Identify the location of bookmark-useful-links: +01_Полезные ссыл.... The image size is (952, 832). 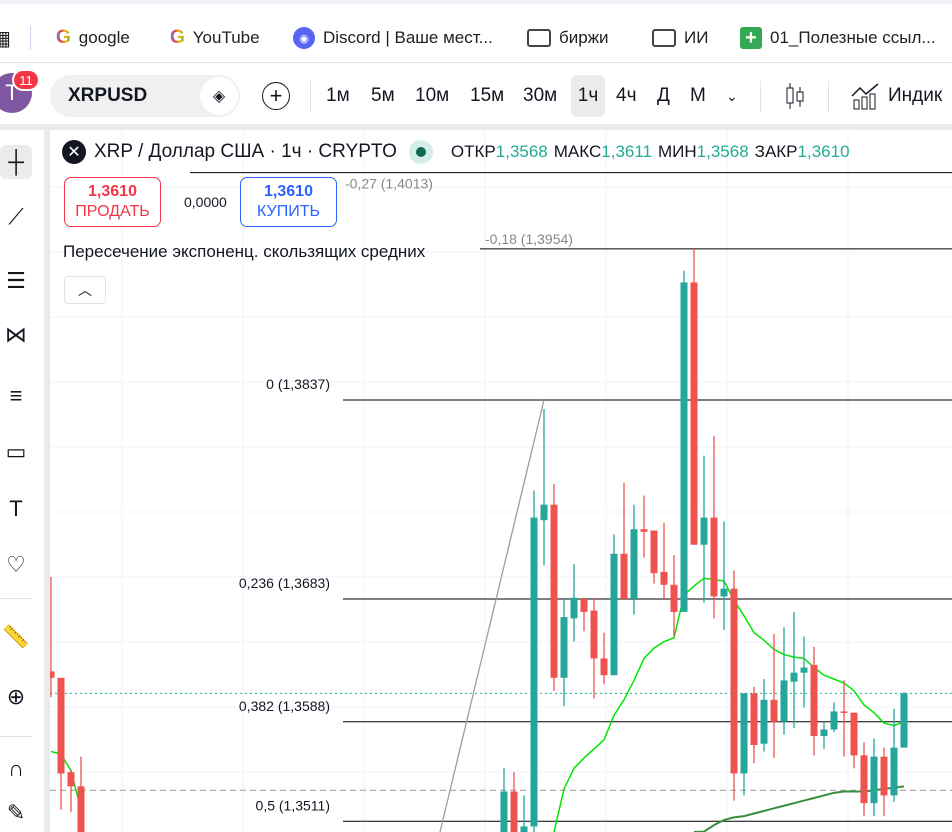
(838, 38).